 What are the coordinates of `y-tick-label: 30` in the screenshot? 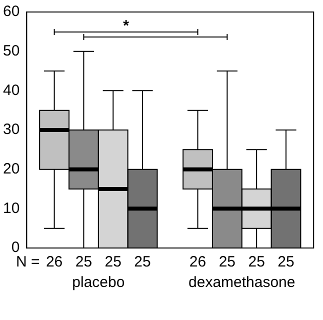 It's located at (11, 129).